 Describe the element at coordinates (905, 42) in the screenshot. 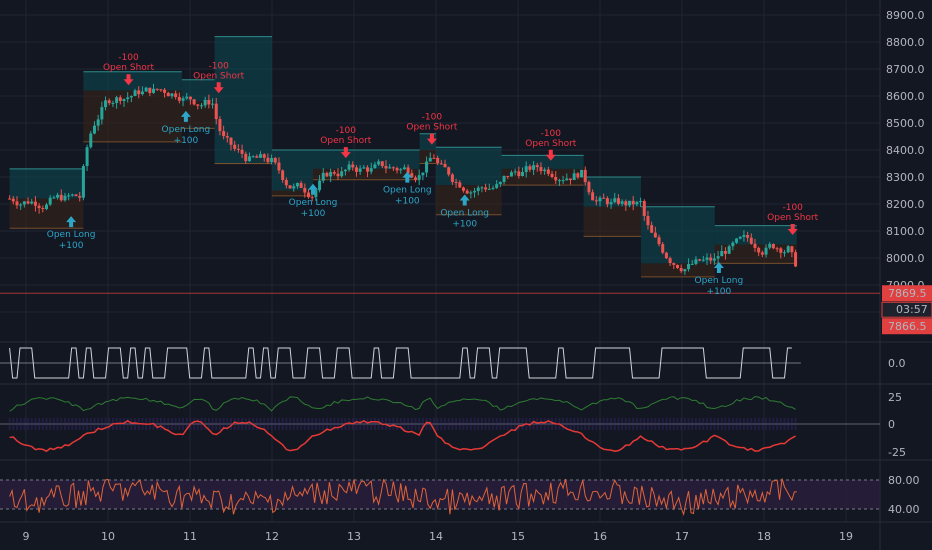

I see `price-tick-label: 8800.0` at that location.